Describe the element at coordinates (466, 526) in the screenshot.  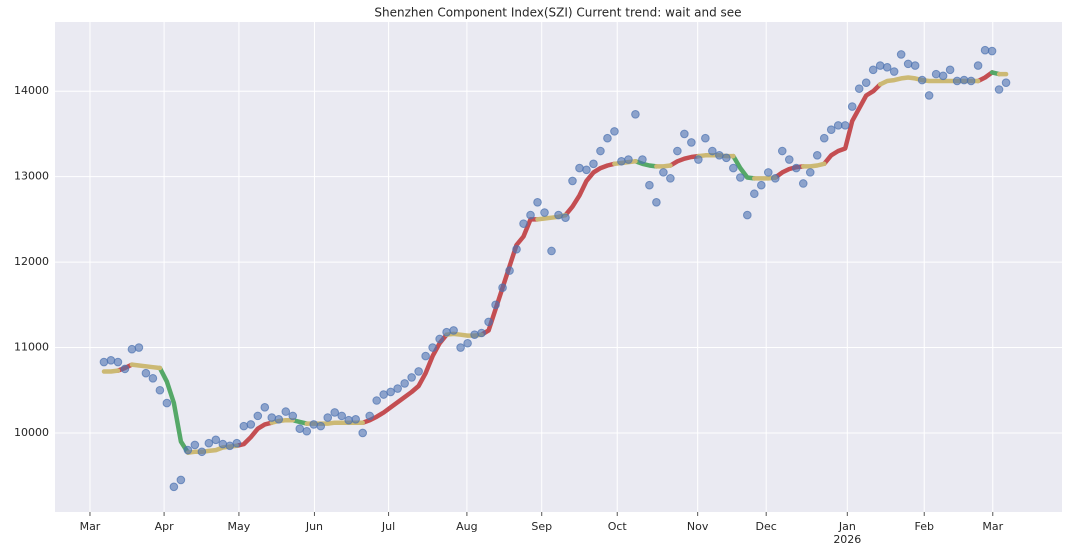
I see `x-tick-label: Aug` at that location.